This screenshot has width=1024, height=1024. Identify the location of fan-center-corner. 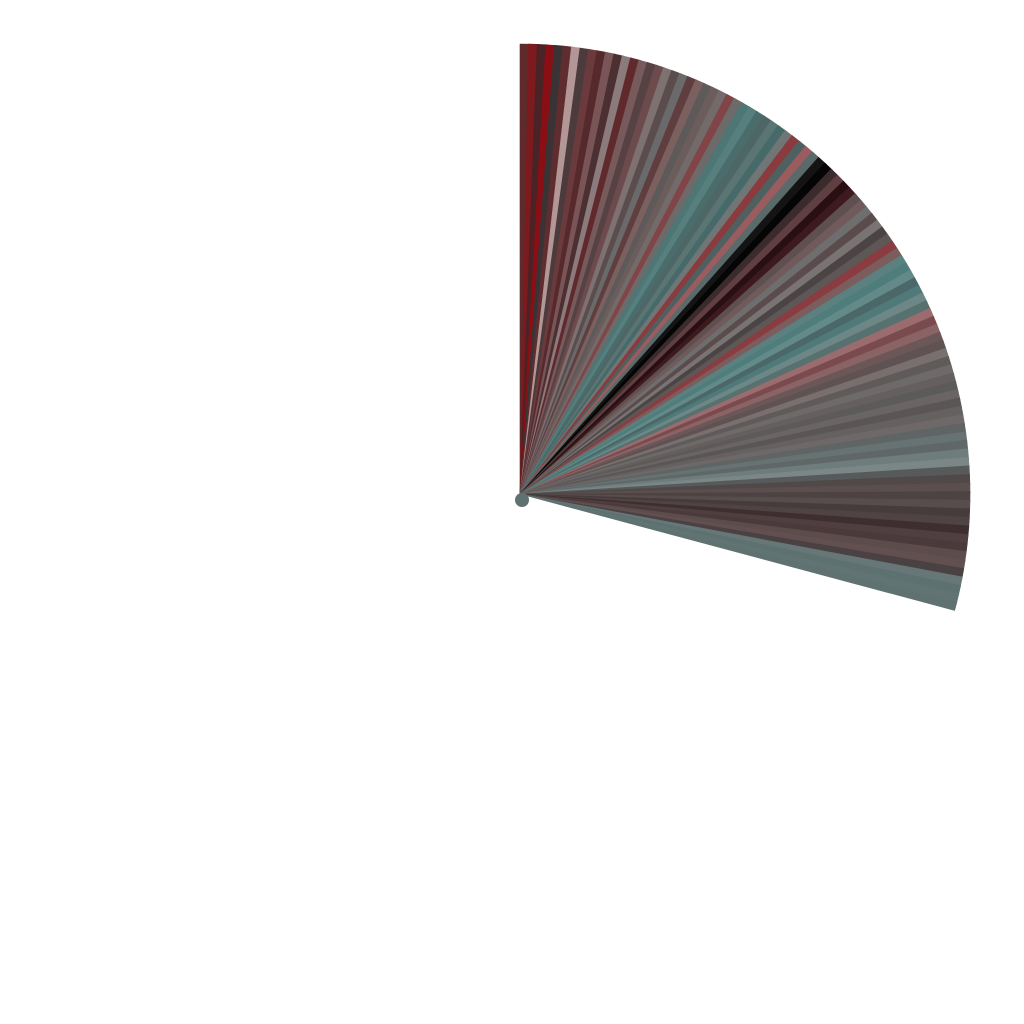
(522, 500).